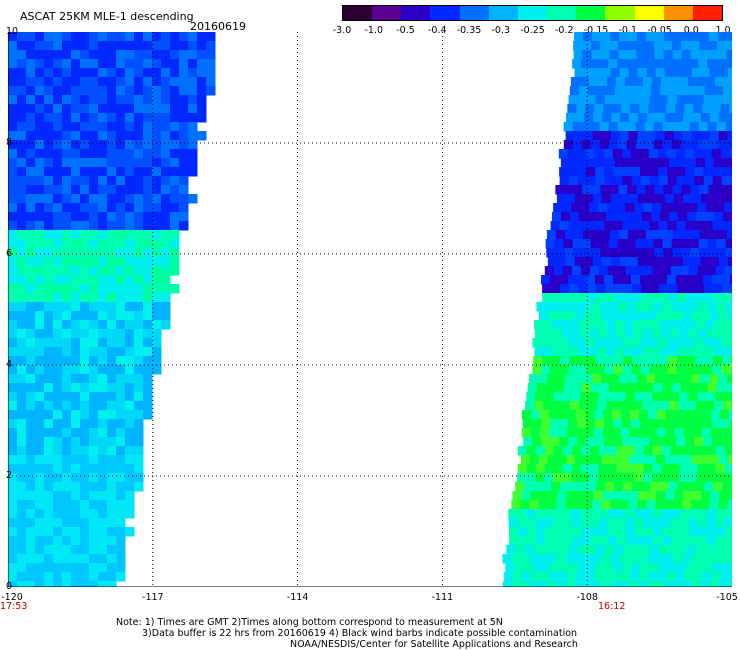 This screenshot has height=650, width=740. Describe the element at coordinates (9, 586) in the screenshot. I see `y-tick-label: 0` at that location.